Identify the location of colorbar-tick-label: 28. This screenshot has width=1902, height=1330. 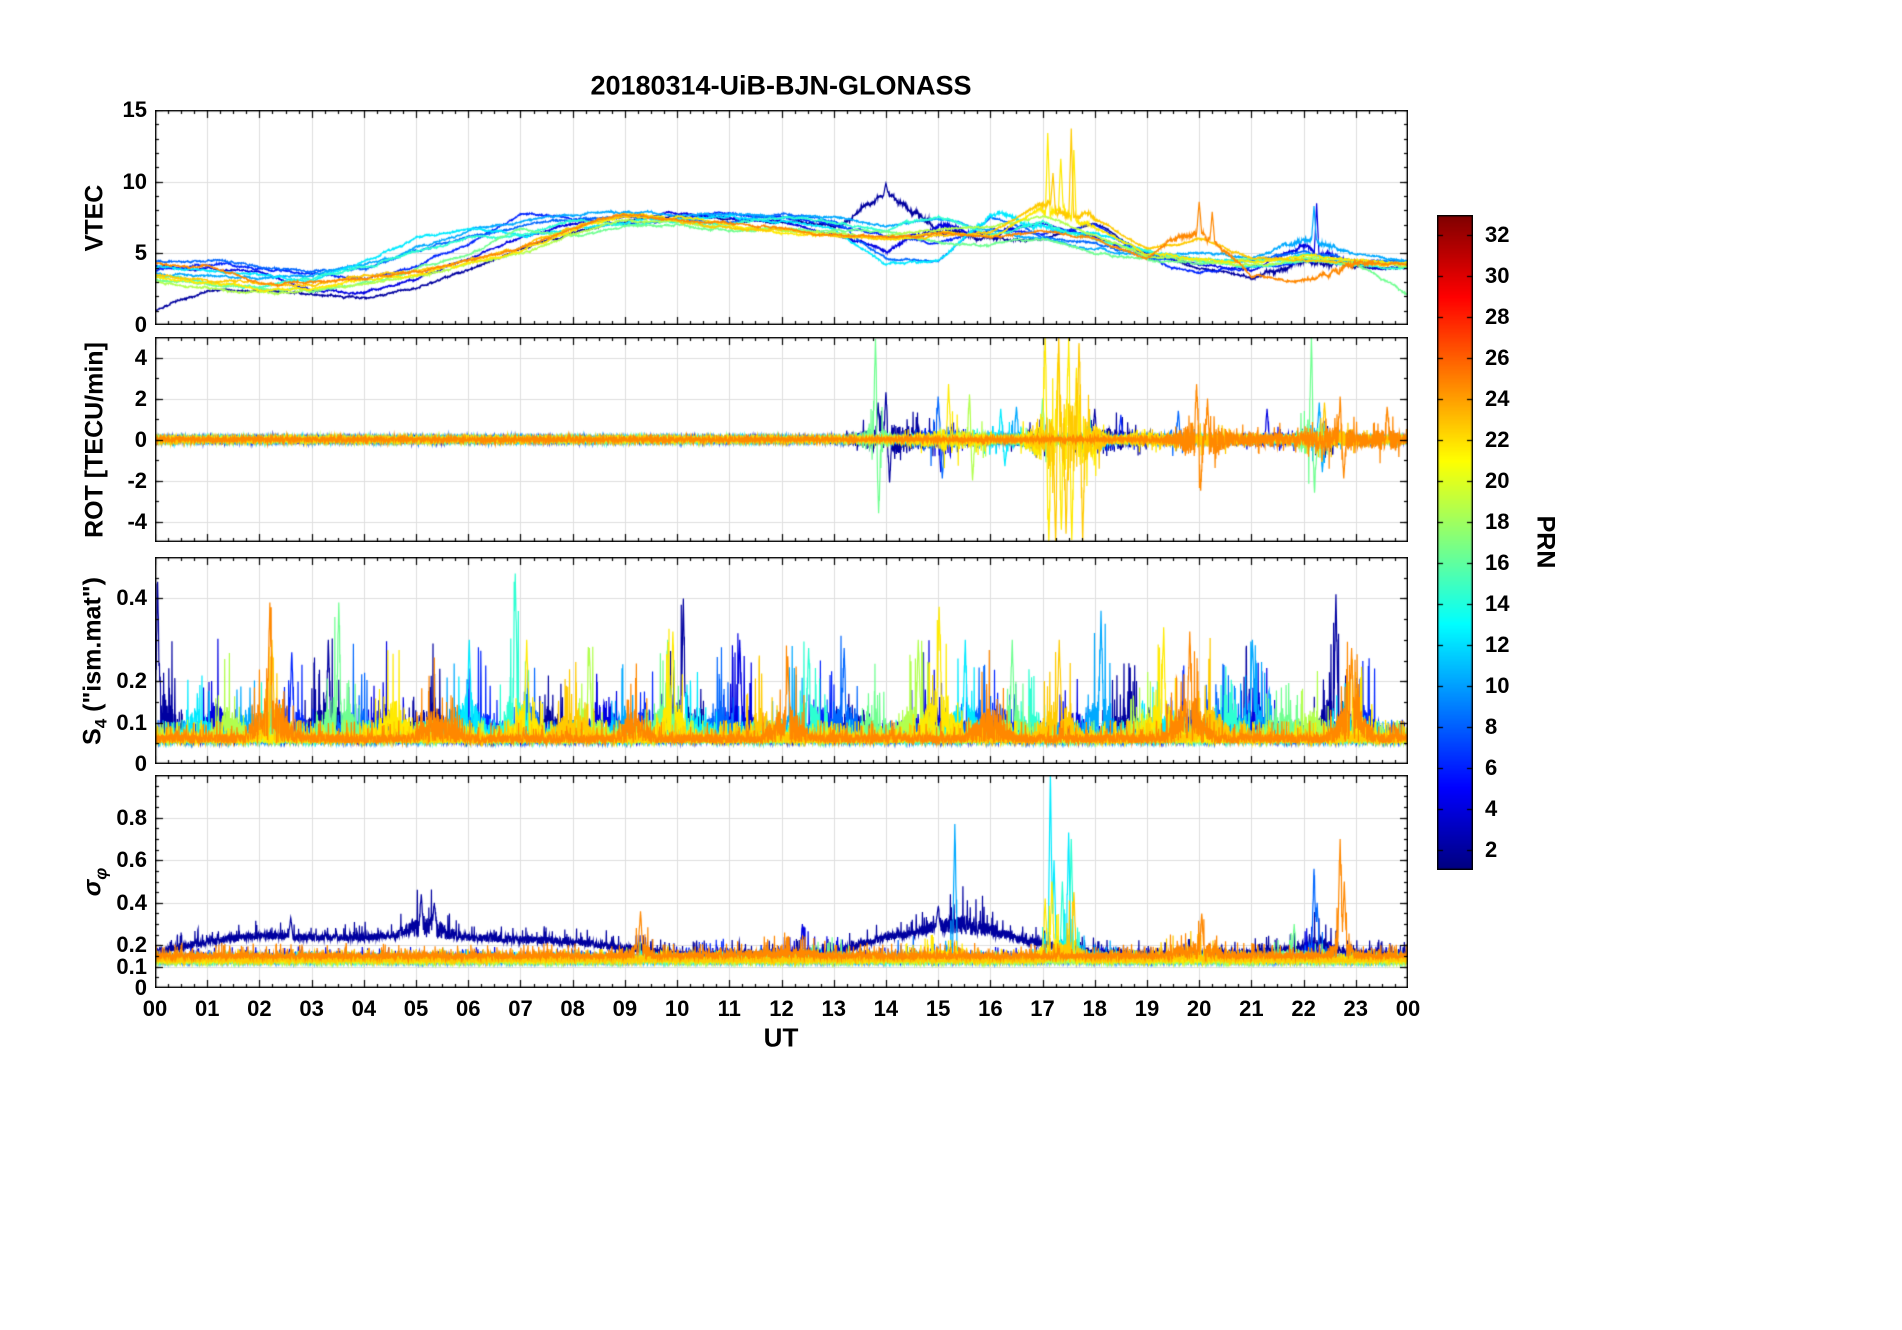
(1497, 317).